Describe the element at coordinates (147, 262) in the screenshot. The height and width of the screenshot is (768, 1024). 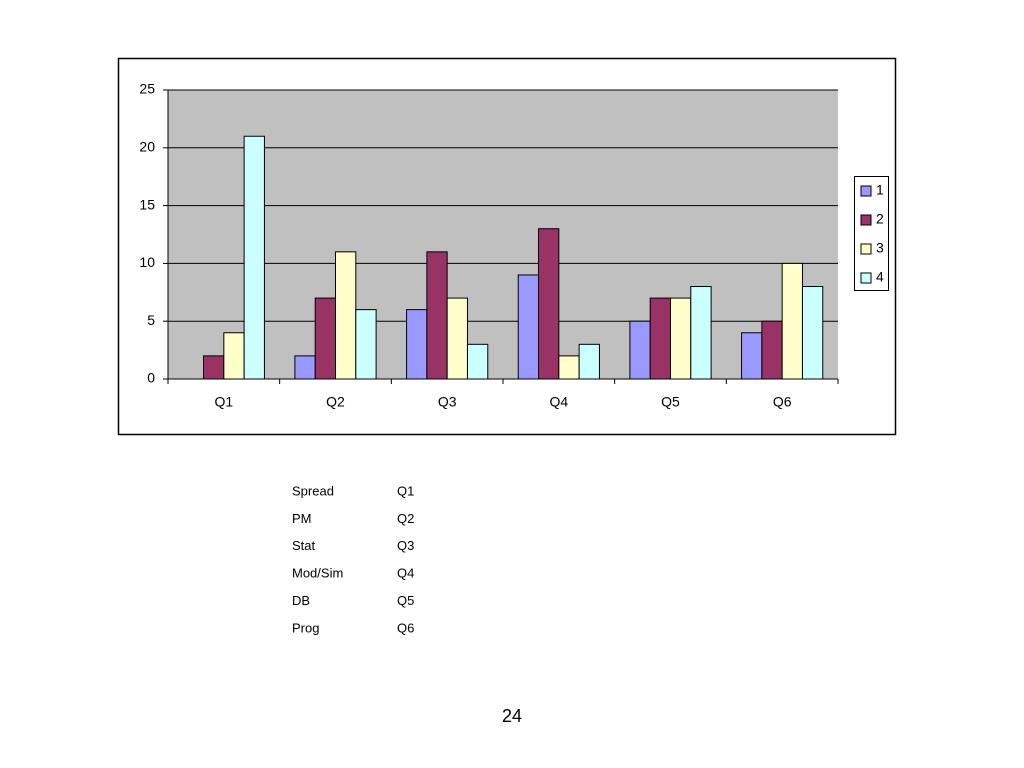
I see `y-tick-label: 10` at that location.